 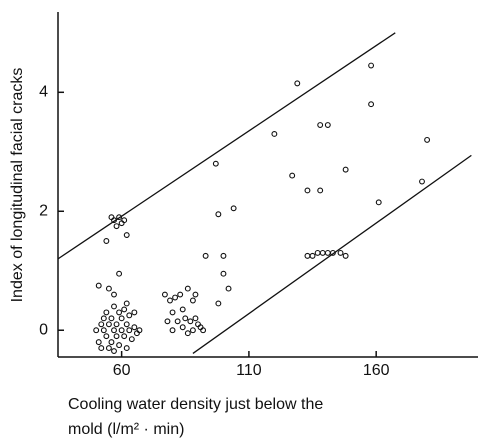 I want to click on x-axis-label: mold (l/m² · min), so click(x=126, y=429).